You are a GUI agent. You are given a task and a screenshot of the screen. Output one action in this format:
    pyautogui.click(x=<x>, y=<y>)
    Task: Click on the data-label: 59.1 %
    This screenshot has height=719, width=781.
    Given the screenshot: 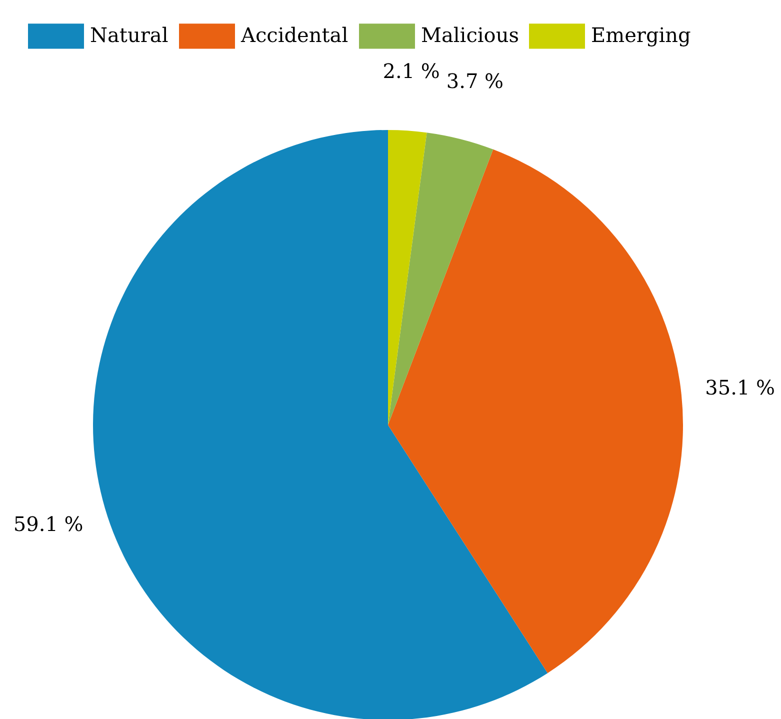 What is the action you would take?
    pyautogui.click(x=48, y=524)
    